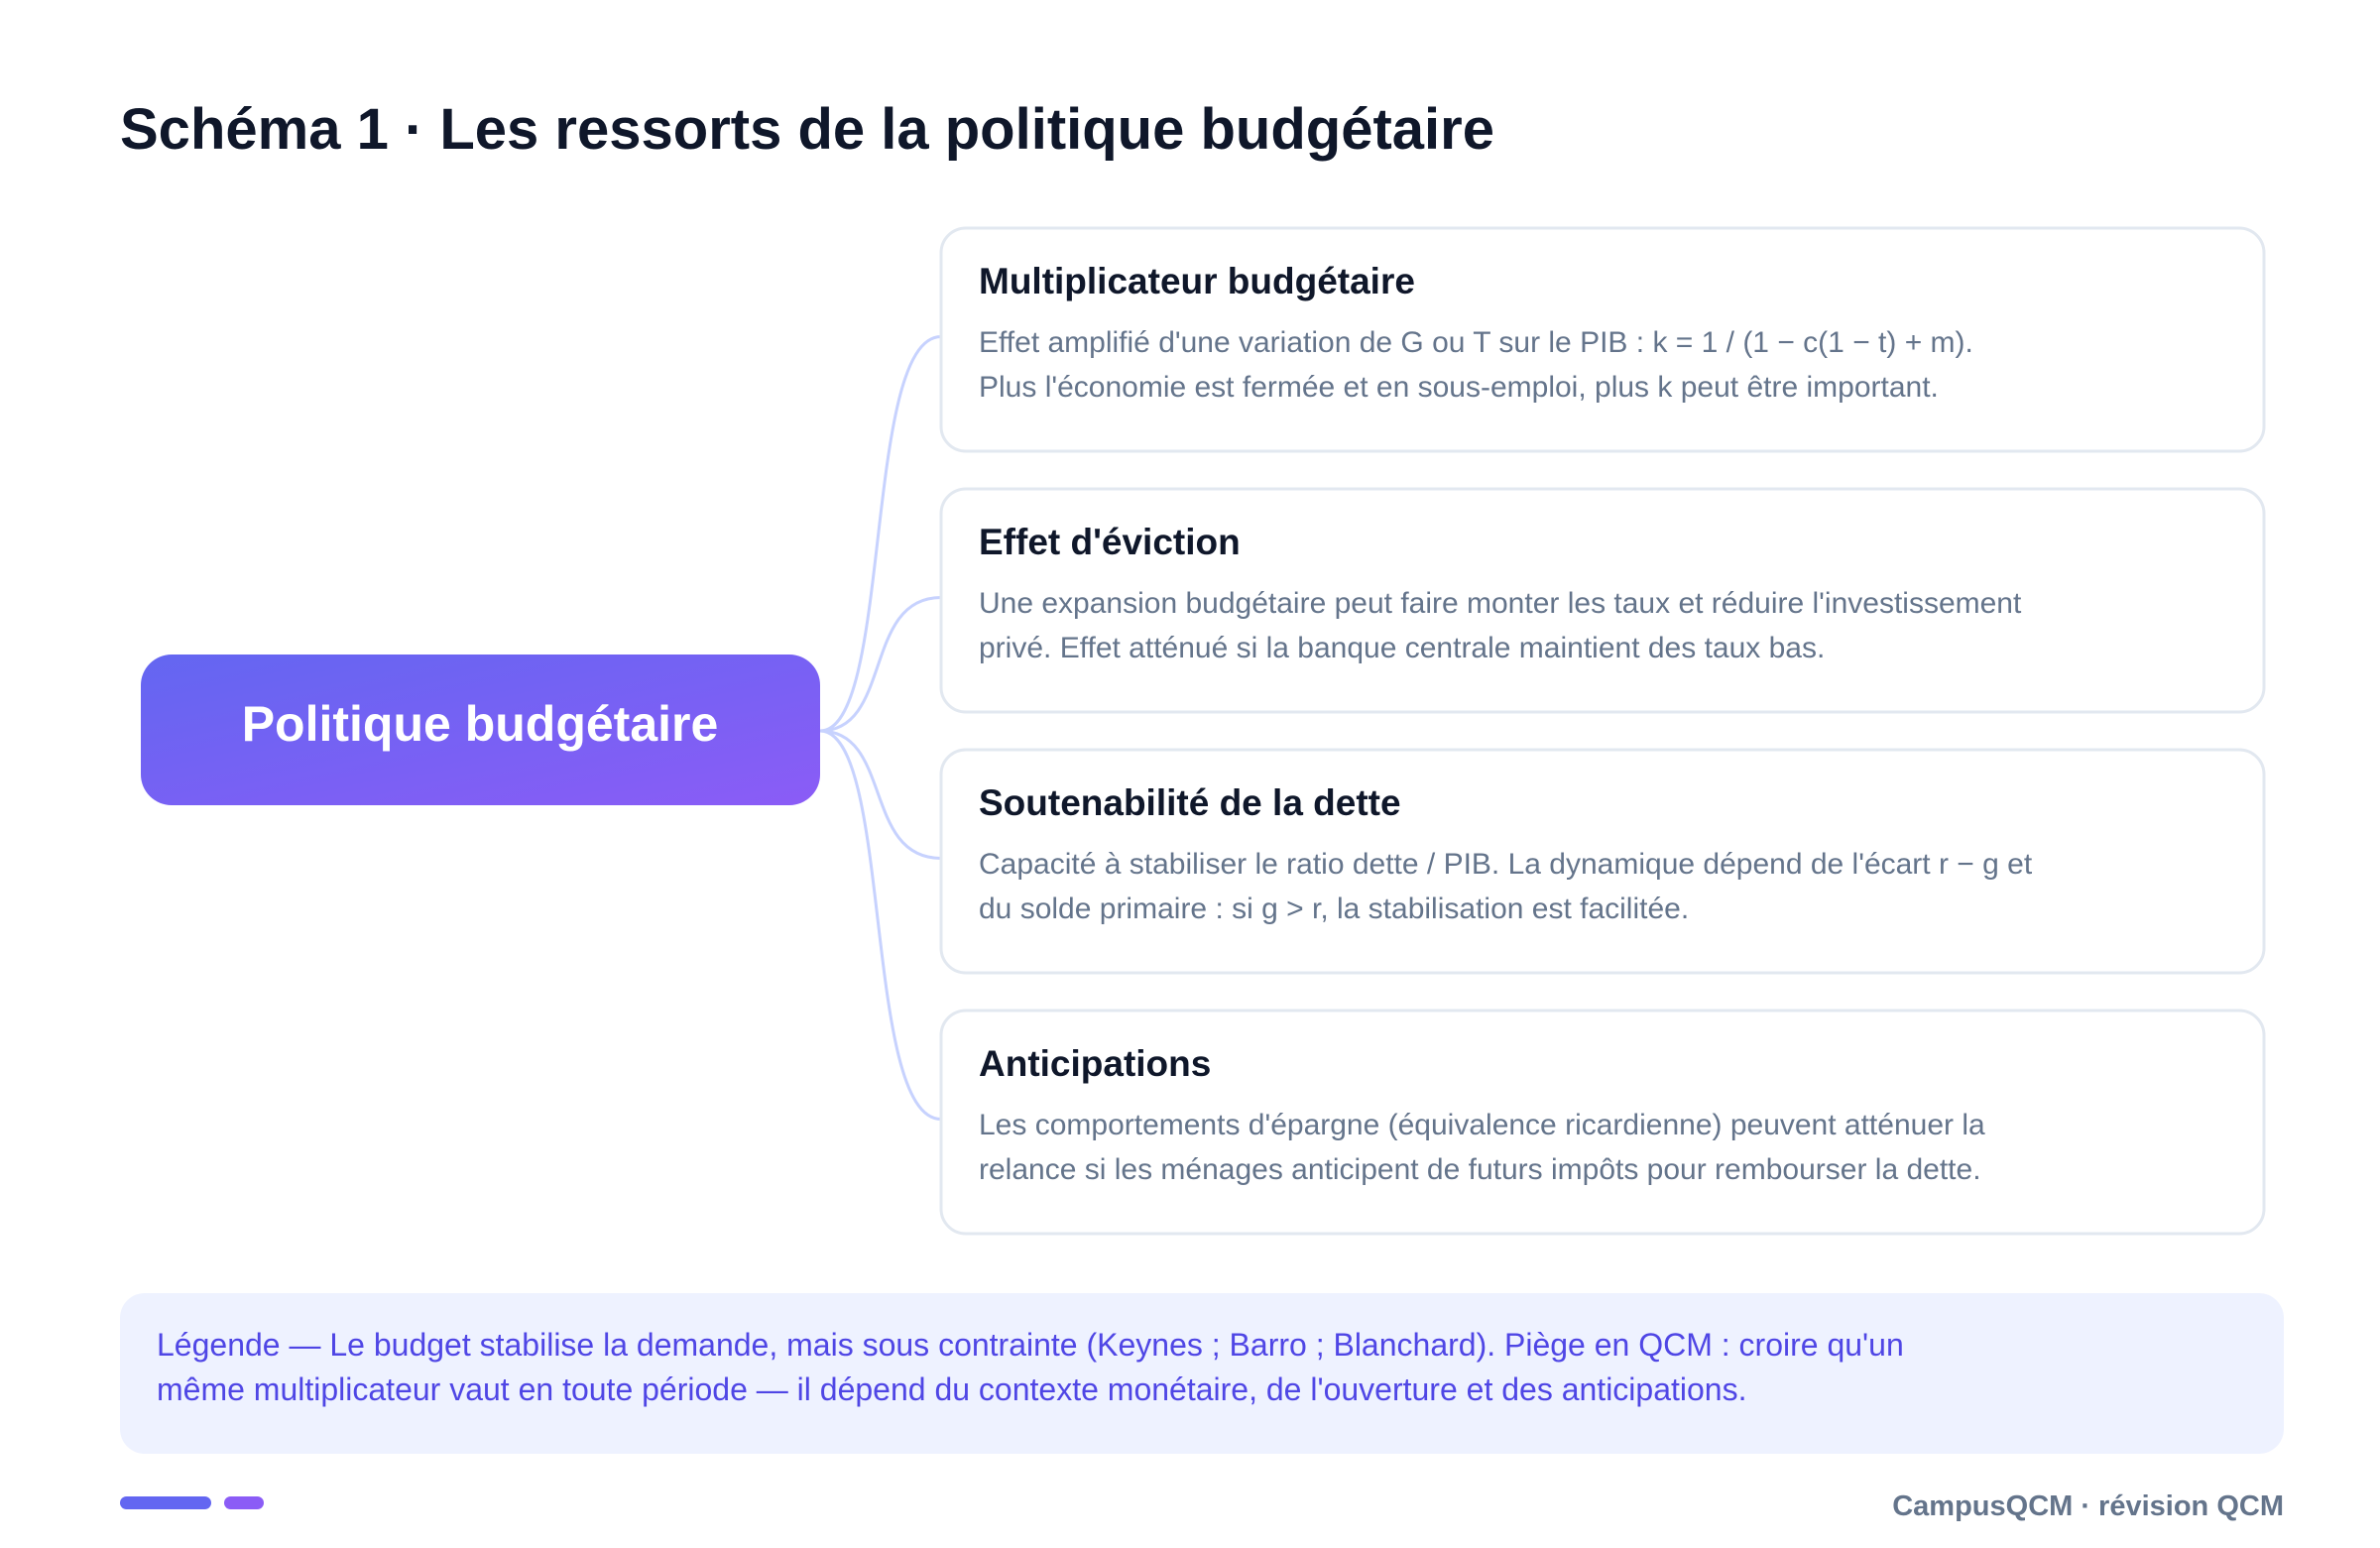  Describe the element at coordinates (1110, 542) in the screenshot. I see `card-title: Effet d'éviction` at that location.